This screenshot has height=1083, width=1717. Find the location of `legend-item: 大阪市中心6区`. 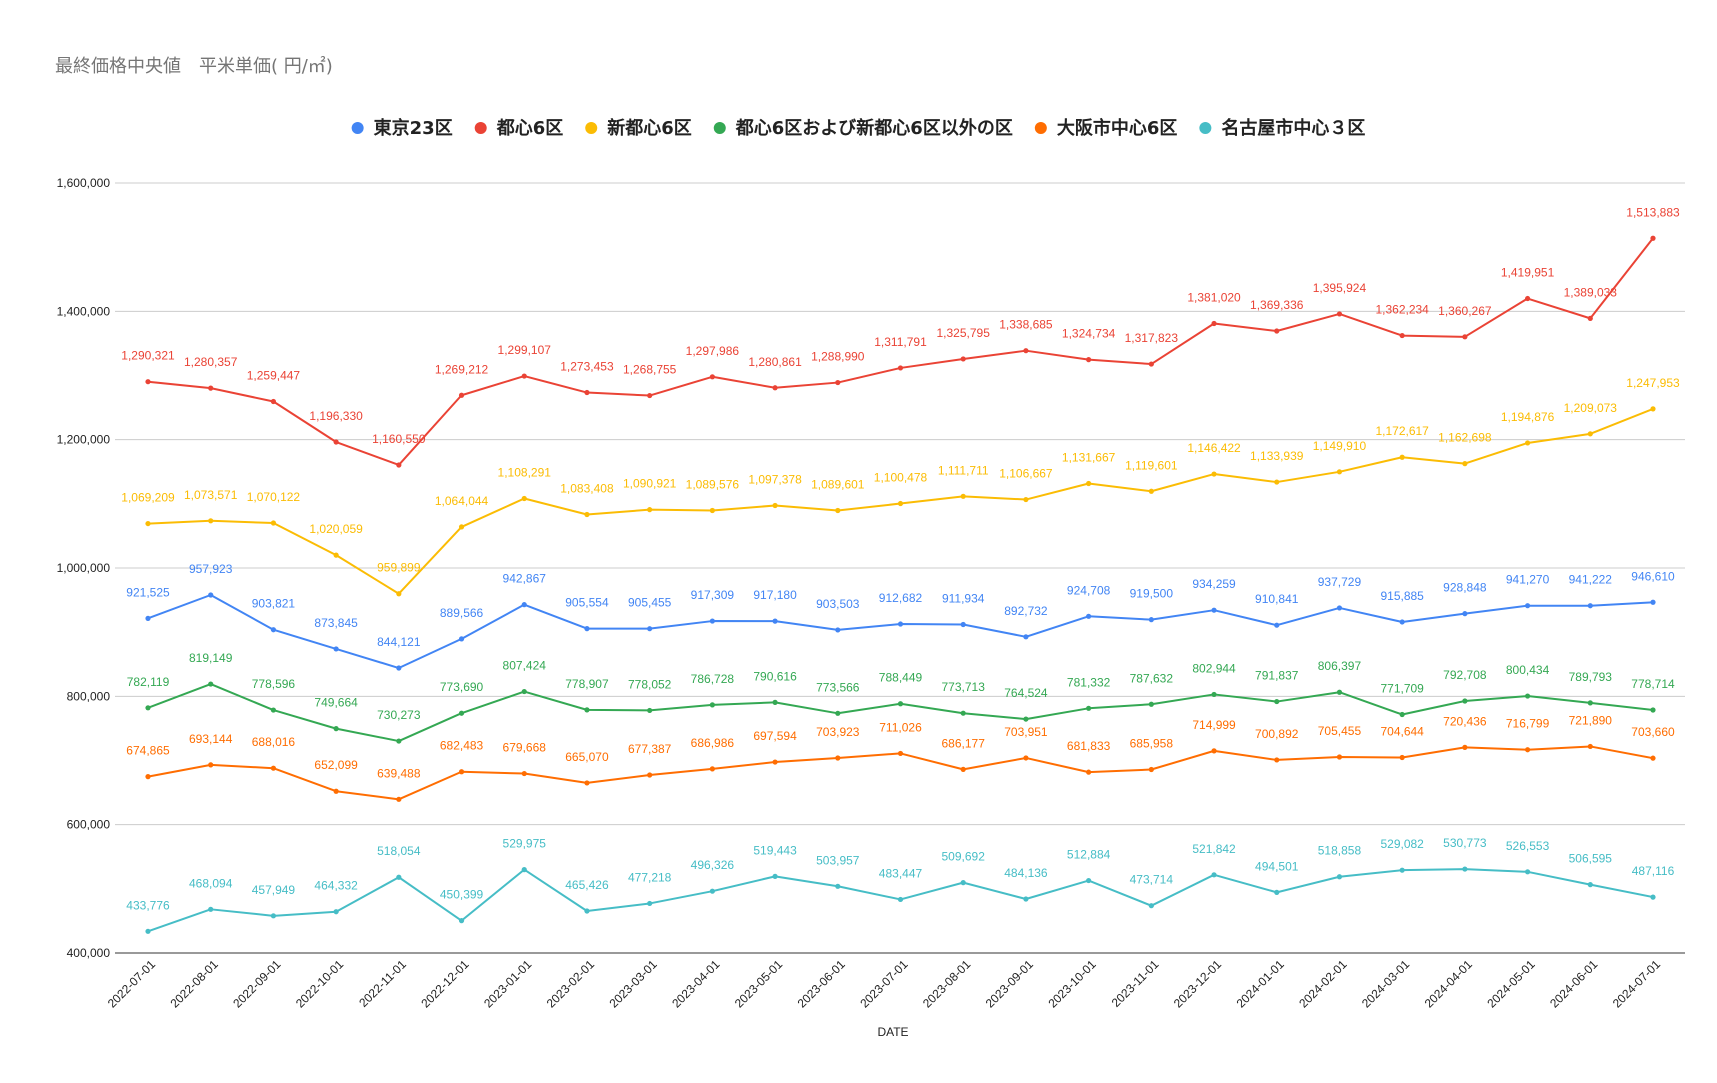

legend-item: 大阪市中心6区 is located at coordinates (1106, 128).